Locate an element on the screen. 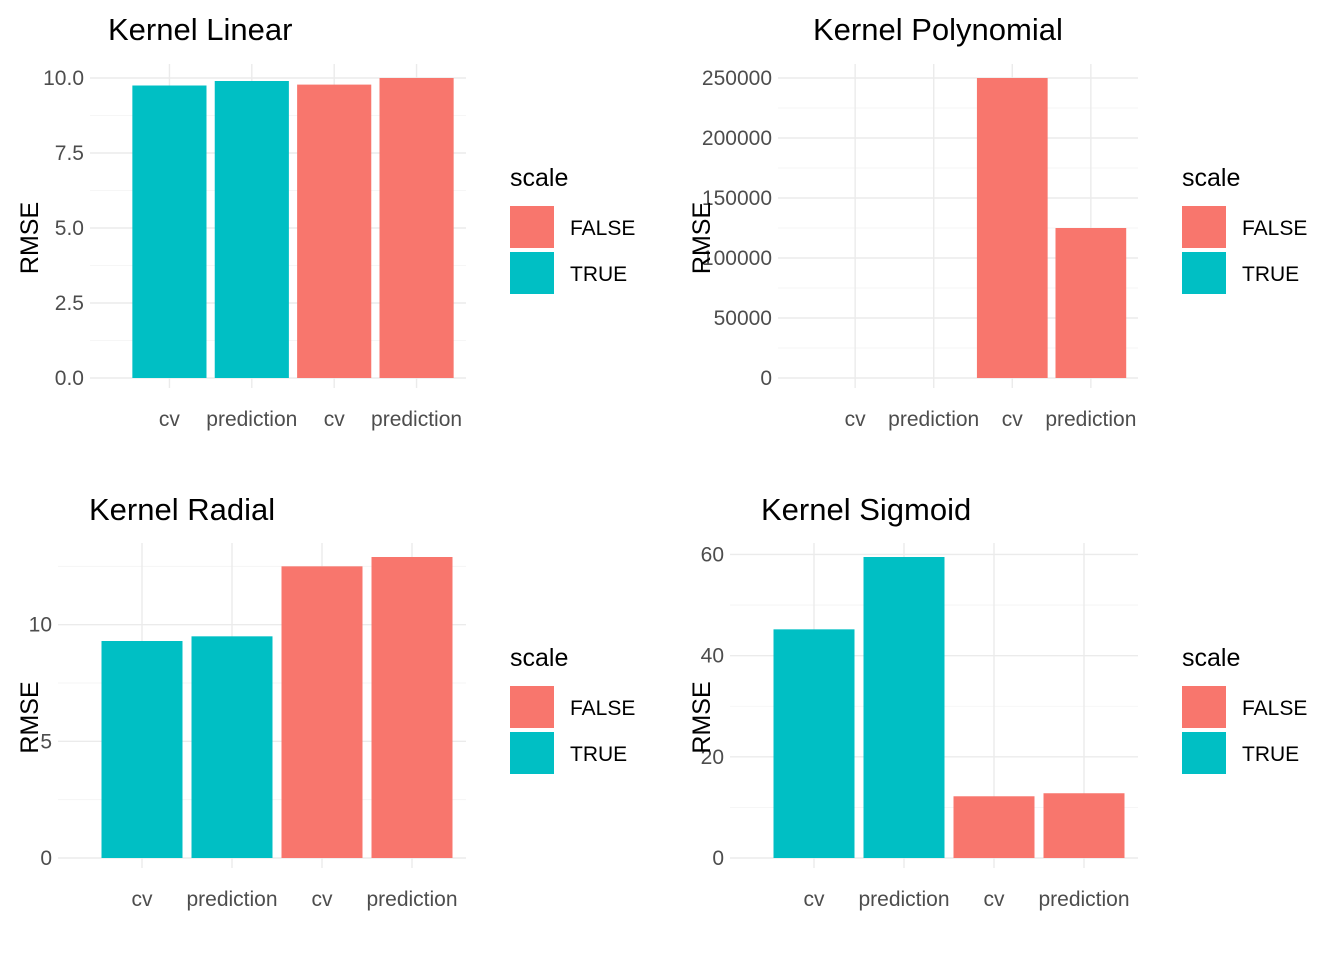  y-tick-label: 5 is located at coordinates (46, 741).